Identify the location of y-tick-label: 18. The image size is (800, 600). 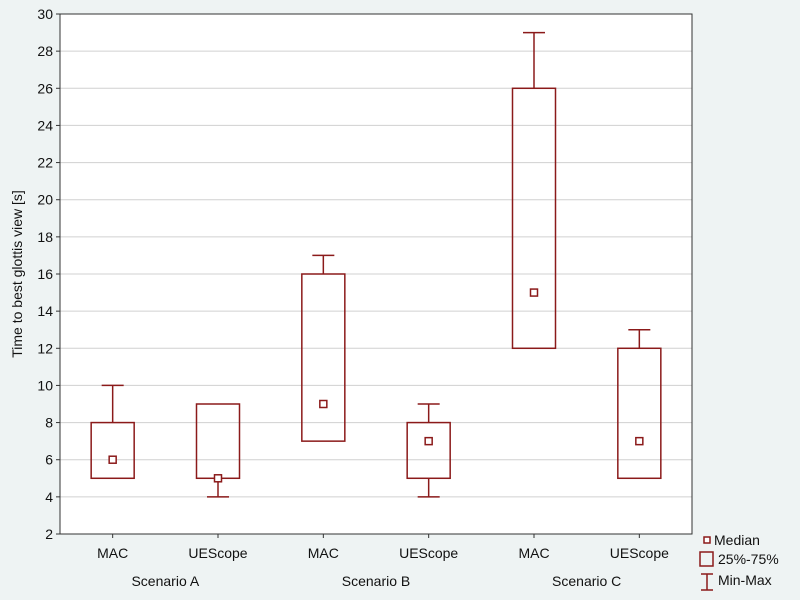
(45, 237).